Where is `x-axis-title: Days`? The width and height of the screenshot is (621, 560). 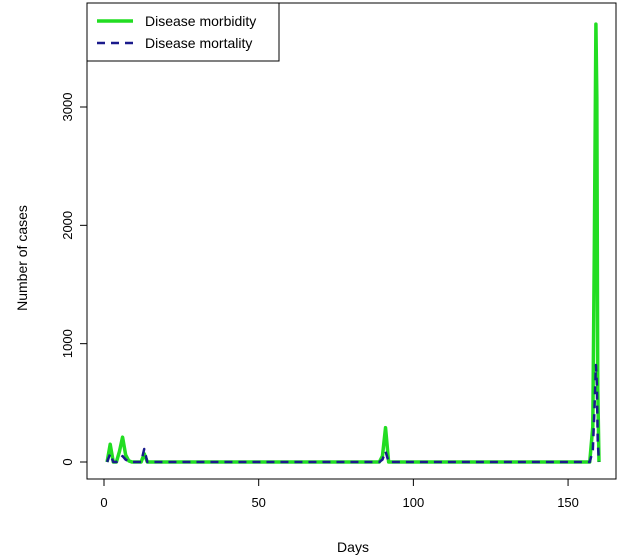
x-axis-title: Days is located at coordinates (353, 547).